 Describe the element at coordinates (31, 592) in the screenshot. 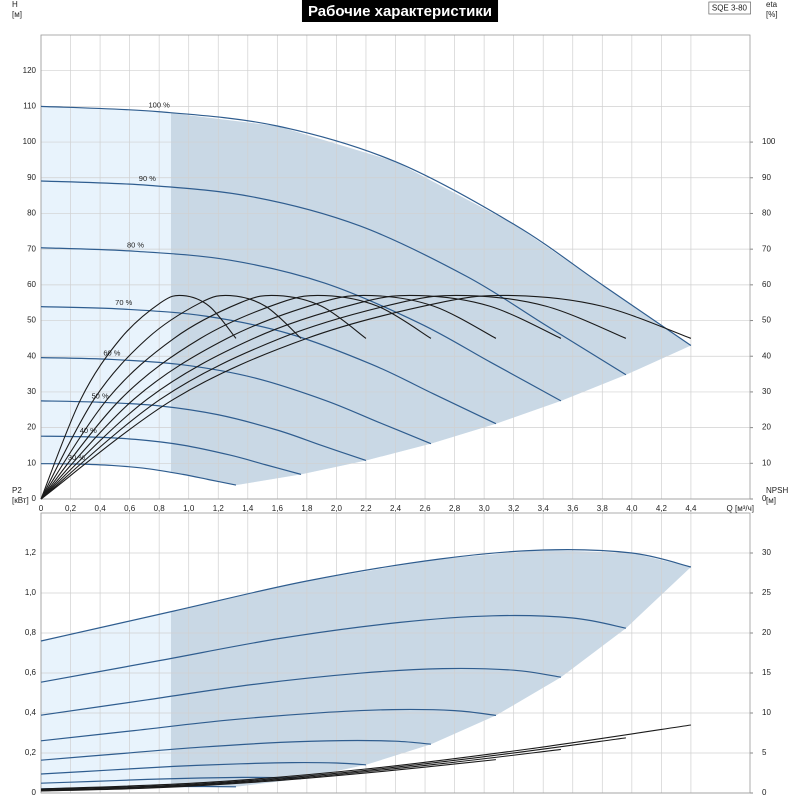

I see `y-tick-label: 1,0` at that location.